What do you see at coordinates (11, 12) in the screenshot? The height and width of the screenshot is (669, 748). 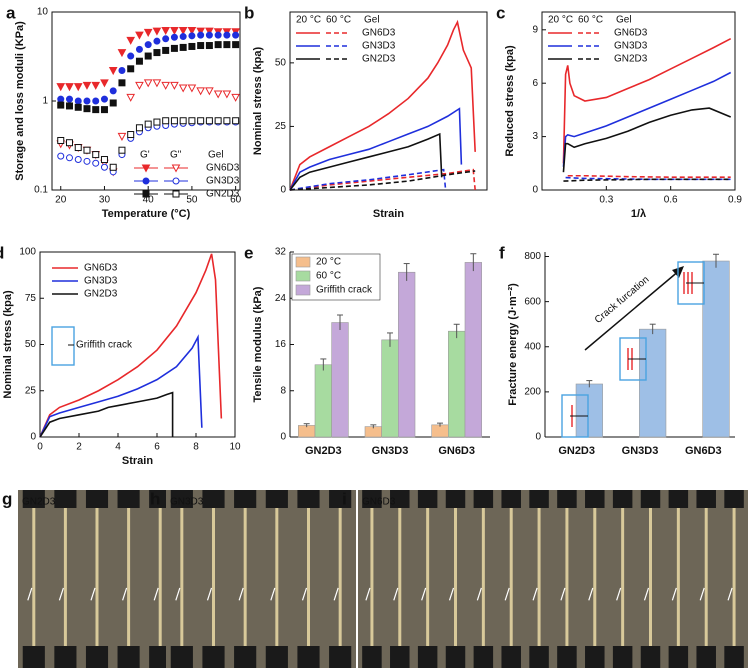 I see `panel-label: a` at bounding box center [11, 12].